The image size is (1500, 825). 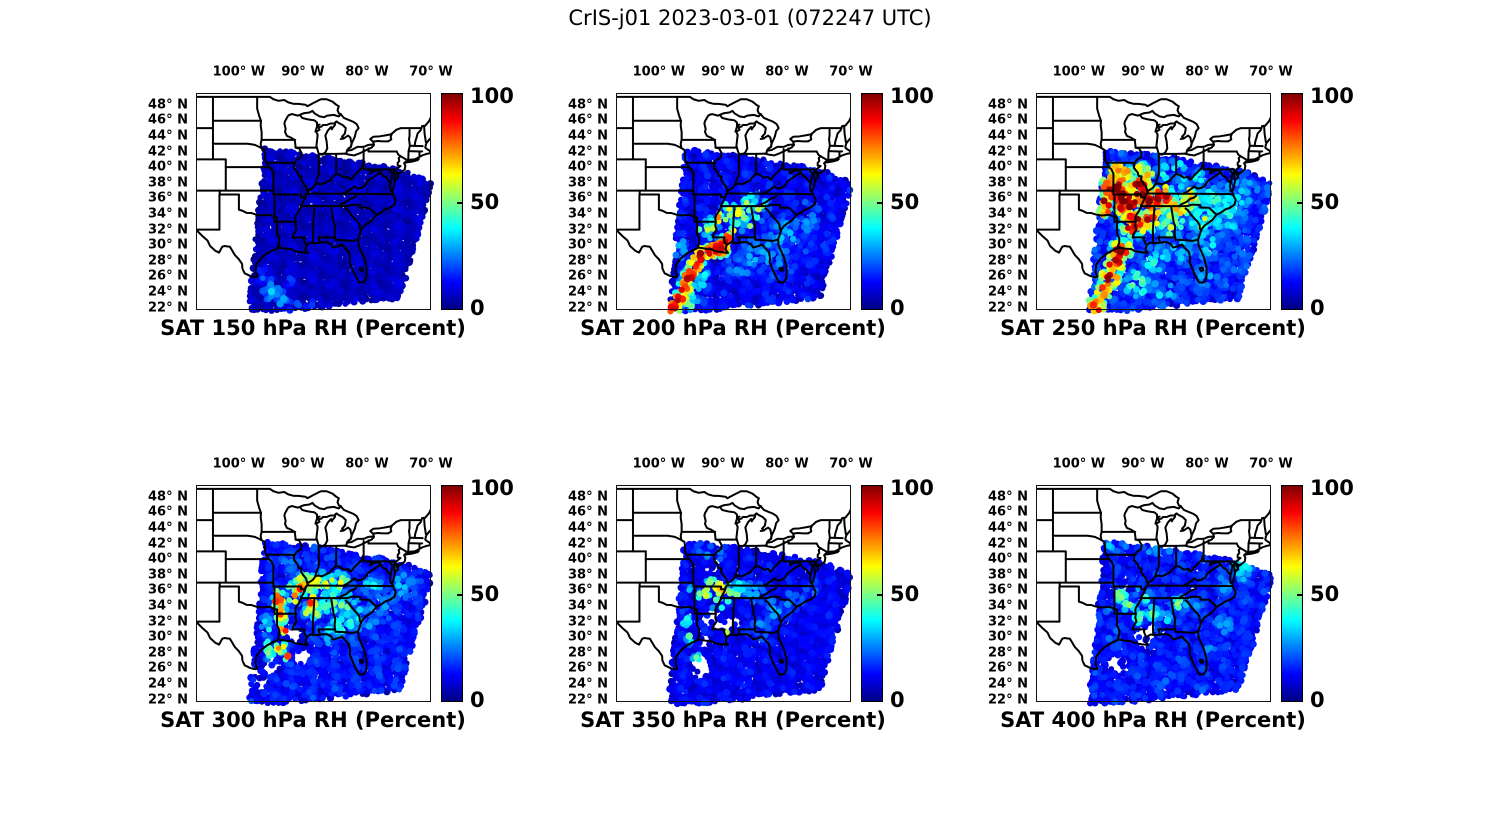 What do you see at coordinates (733, 201) in the screenshot?
I see `rh-map-200hpa` at bounding box center [733, 201].